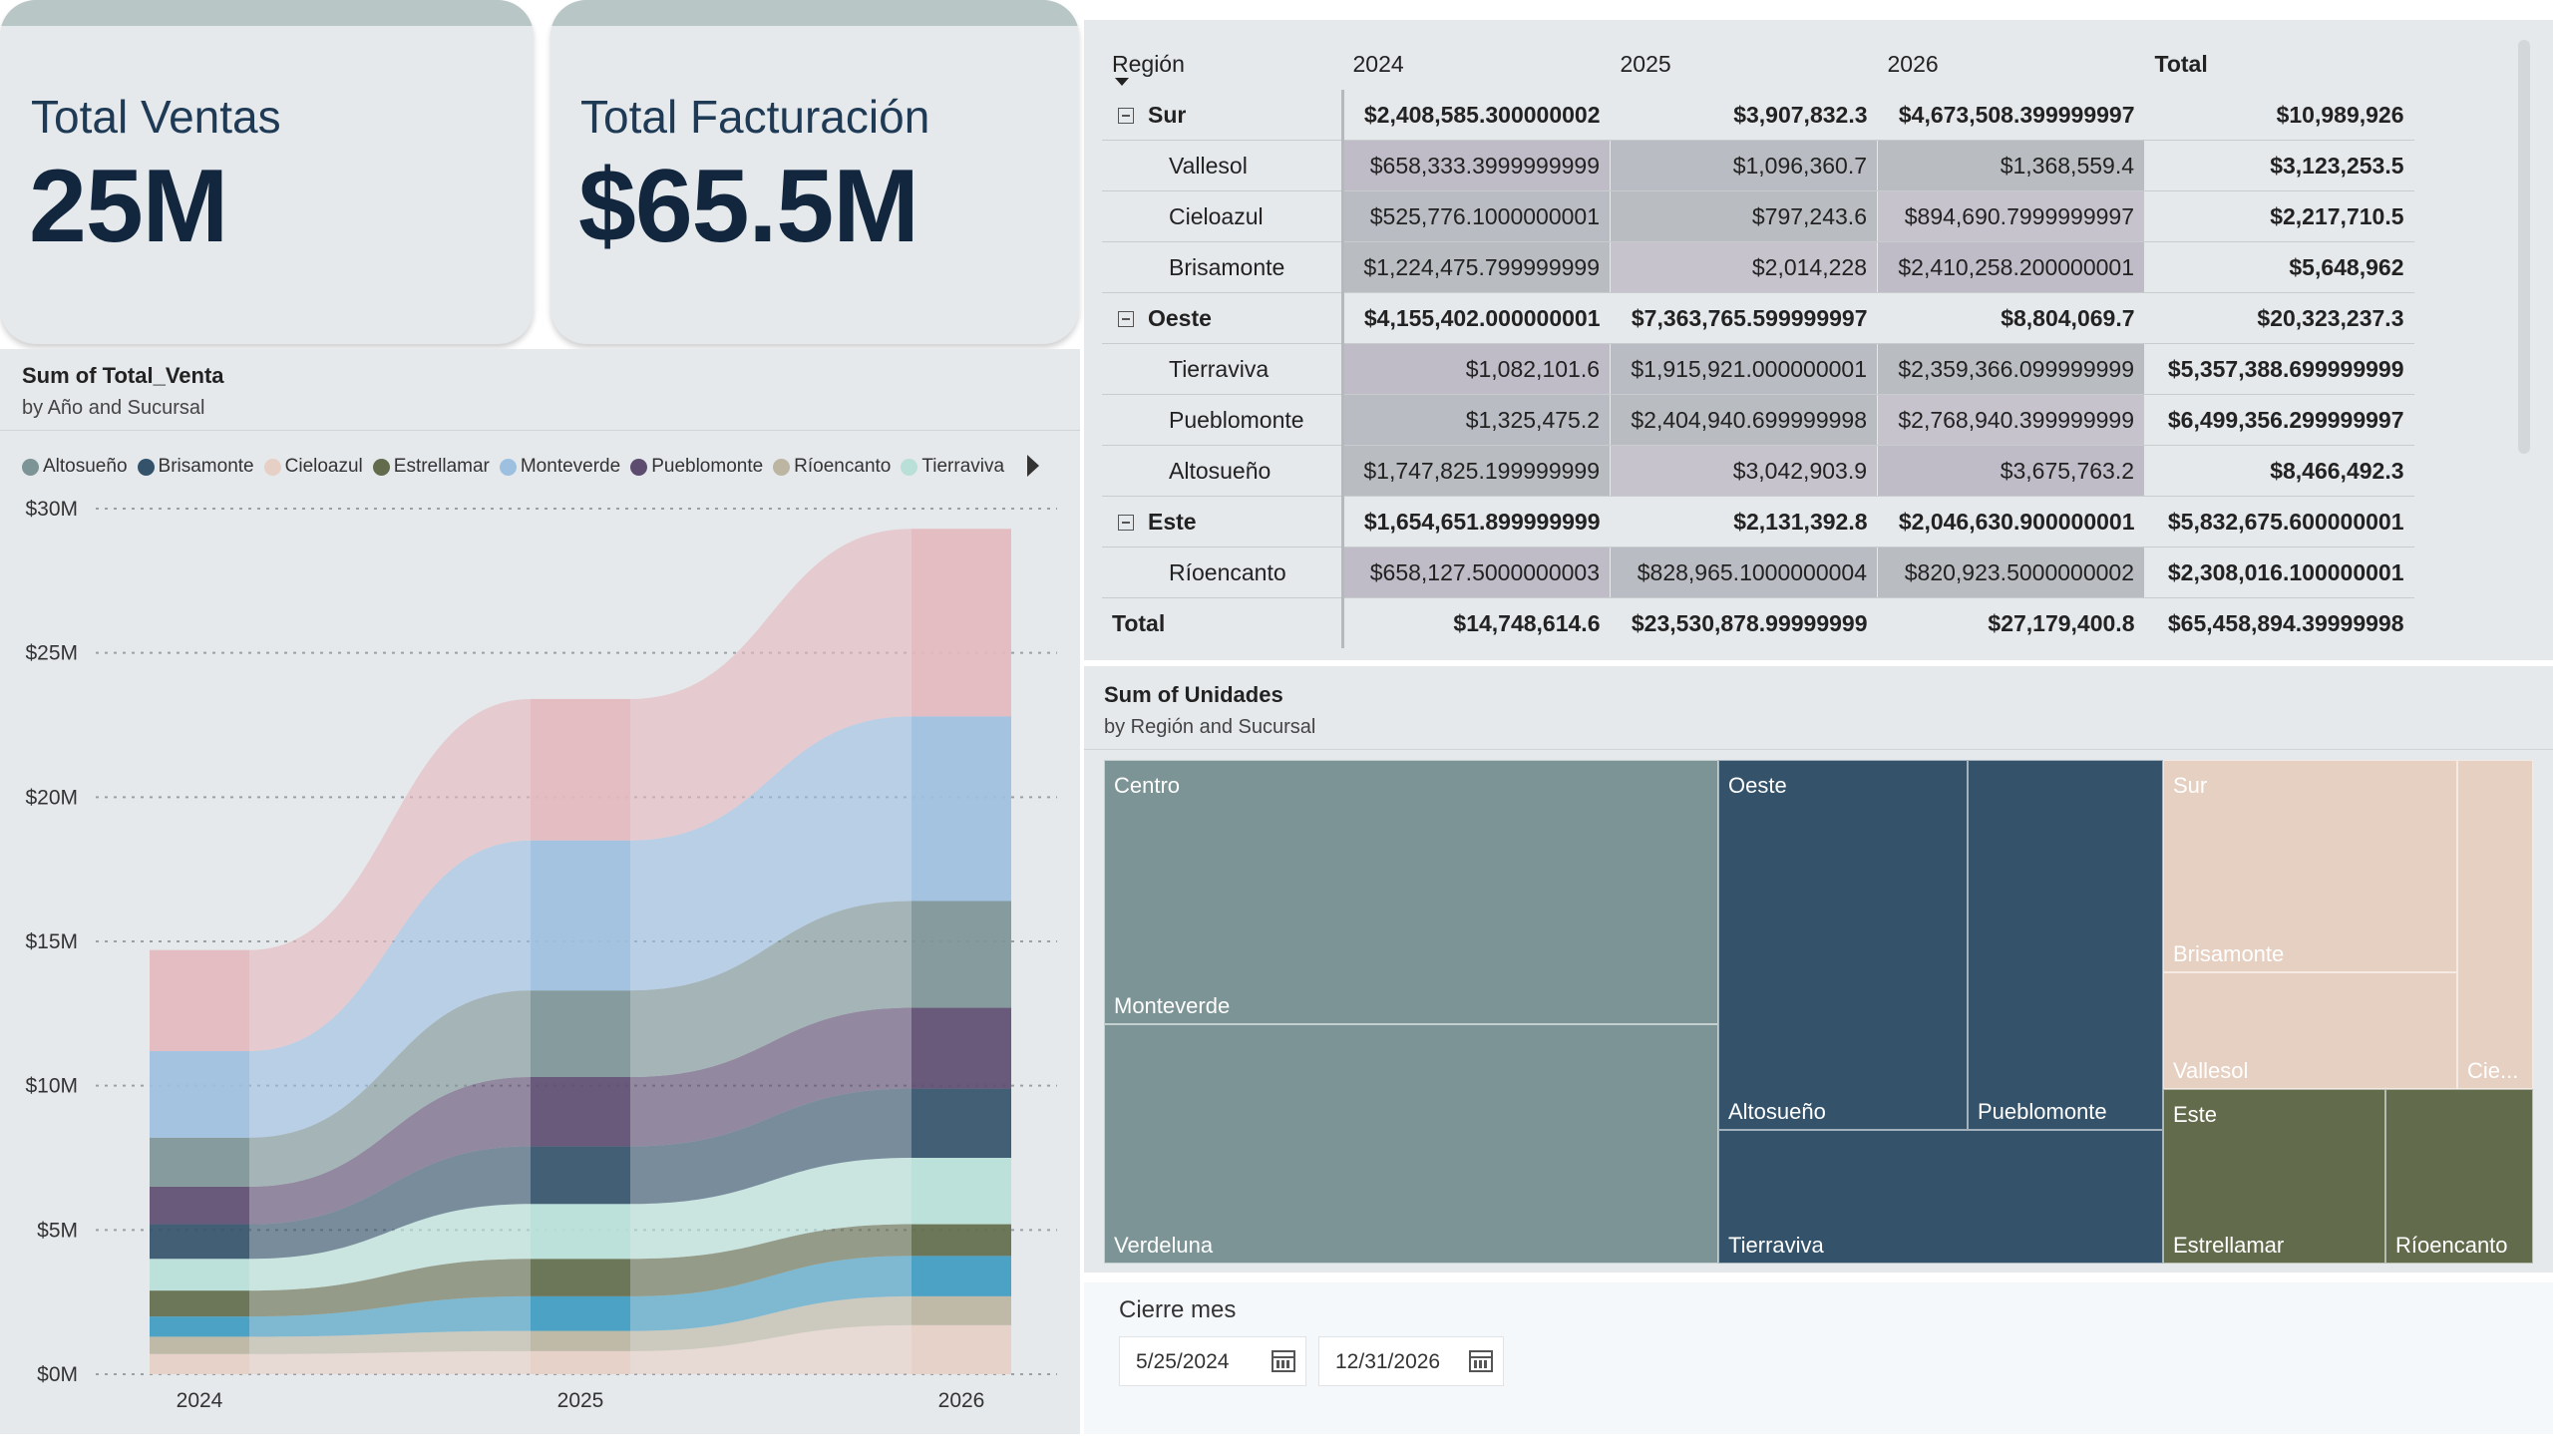  What do you see at coordinates (2181, 63) in the screenshot?
I see `matrix-header-total: Total` at bounding box center [2181, 63].